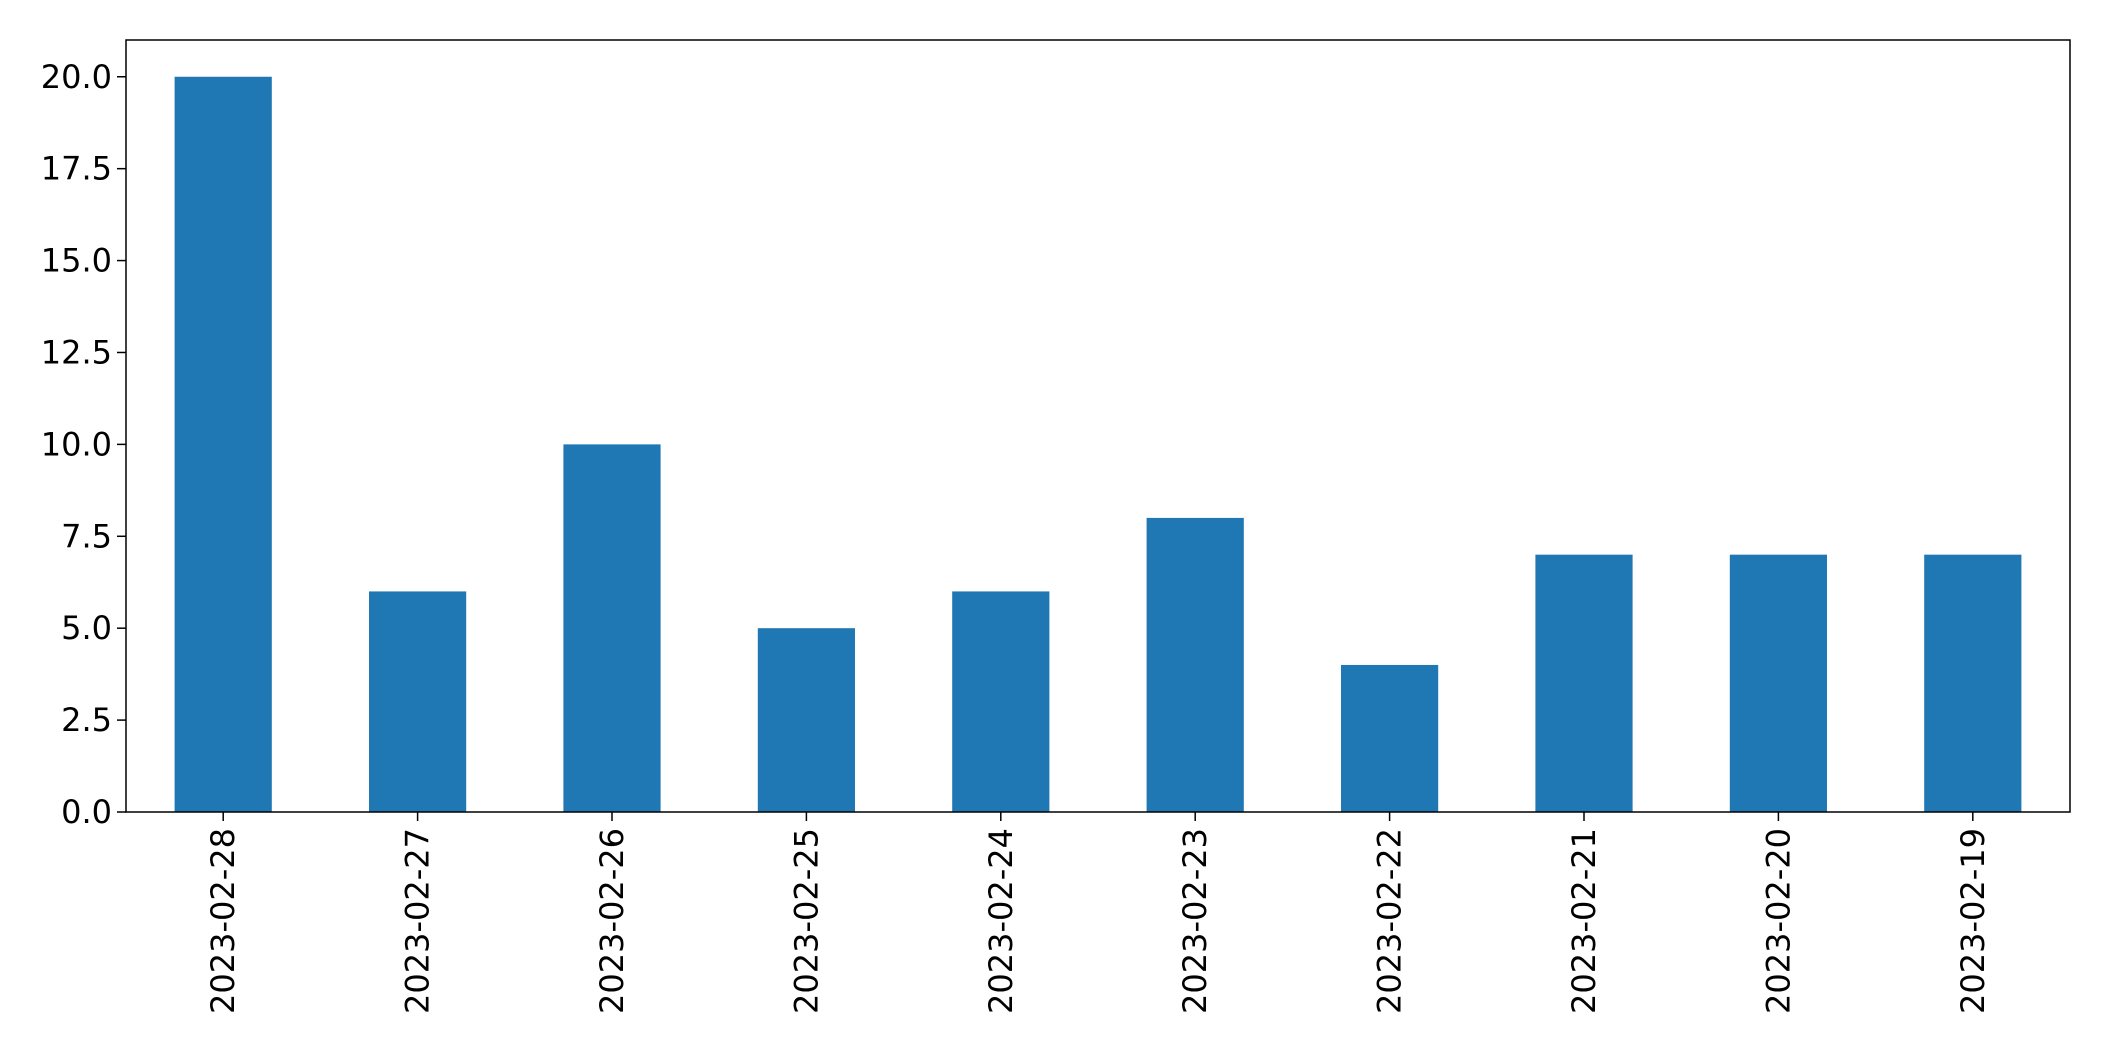 The height and width of the screenshot is (1061, 2104). I want to click on x-tick-label: 2023-02-28, so click(223, 921).